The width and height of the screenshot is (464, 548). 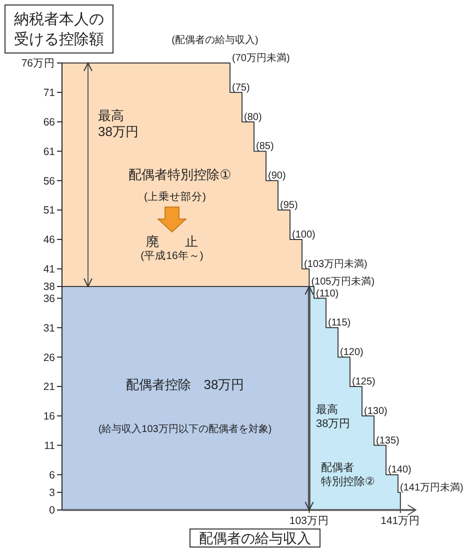 What do you see at coordinates (364, 382) in the screenshot?
I see `annotation: (125)` at bounding box center [364, 382].